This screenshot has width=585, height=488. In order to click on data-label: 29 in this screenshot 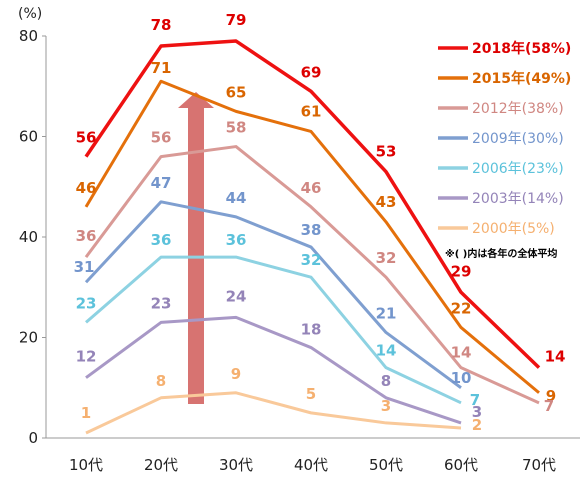, I will do `click(461, 271)`.